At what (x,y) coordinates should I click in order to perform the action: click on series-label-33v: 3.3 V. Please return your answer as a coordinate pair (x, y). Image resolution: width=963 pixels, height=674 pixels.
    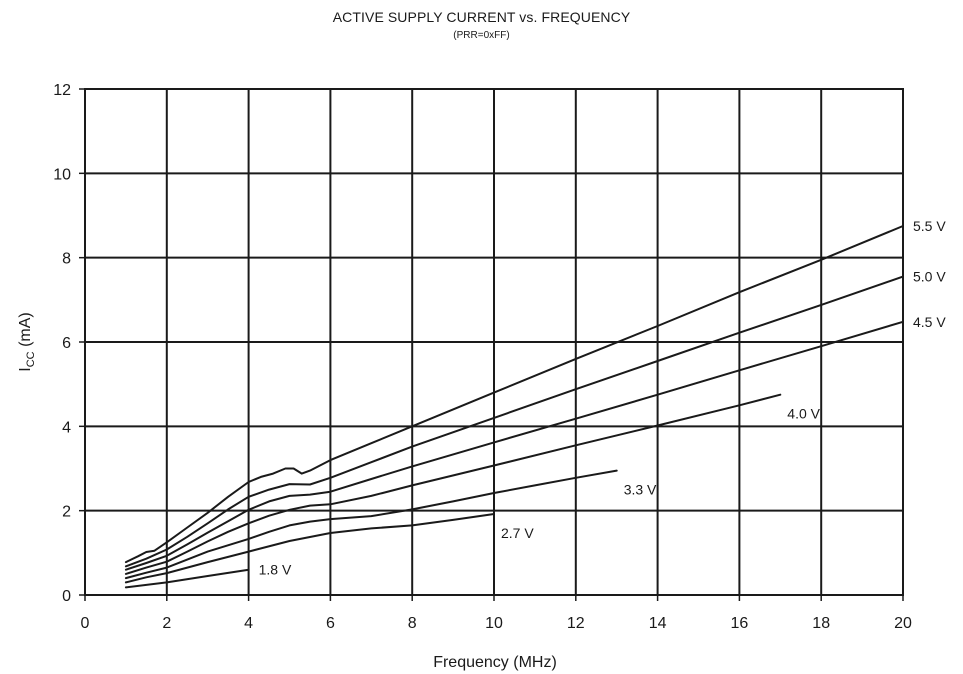
    Looking at the image, I should click on (640, 490).